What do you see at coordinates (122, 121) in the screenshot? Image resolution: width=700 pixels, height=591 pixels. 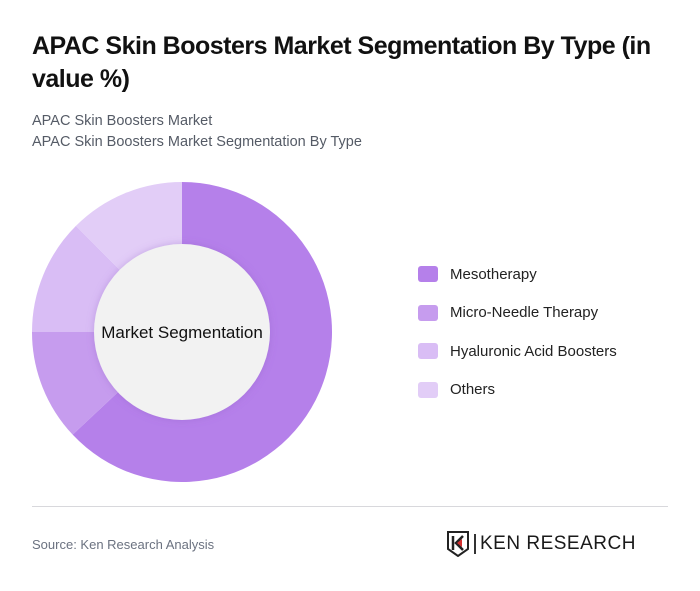 I see `subtitle-market: APAC Skin Boosters Market` at bounding box center [122, 121].